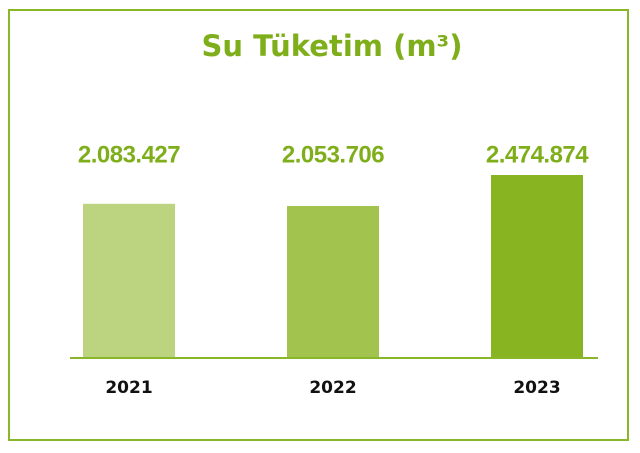  I want to click on value-label: 2.053.706, so click(333, 154).